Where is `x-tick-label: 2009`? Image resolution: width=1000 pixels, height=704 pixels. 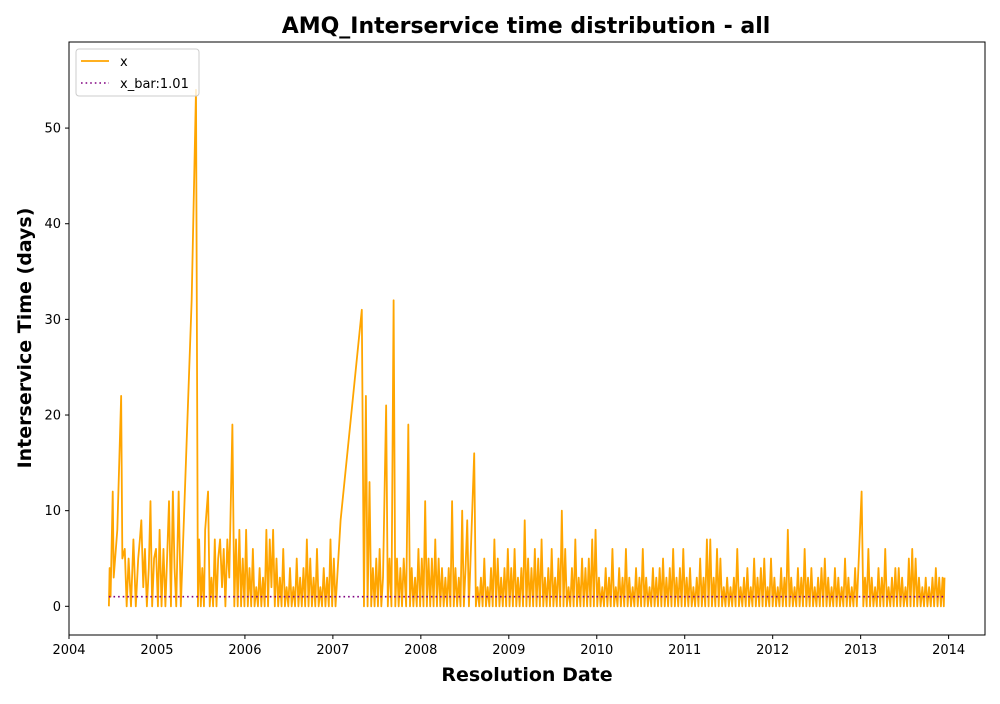
x-tick-label: 2009 is located at coordinates (508, 650).